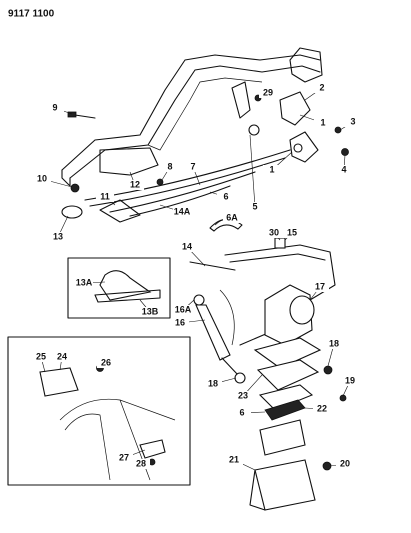 The width and height of the screenshot is (411, 533). Describe the element at coordinates (31, 14) in the screenshot. I see `diagram-number: 9117 1100` at that location.